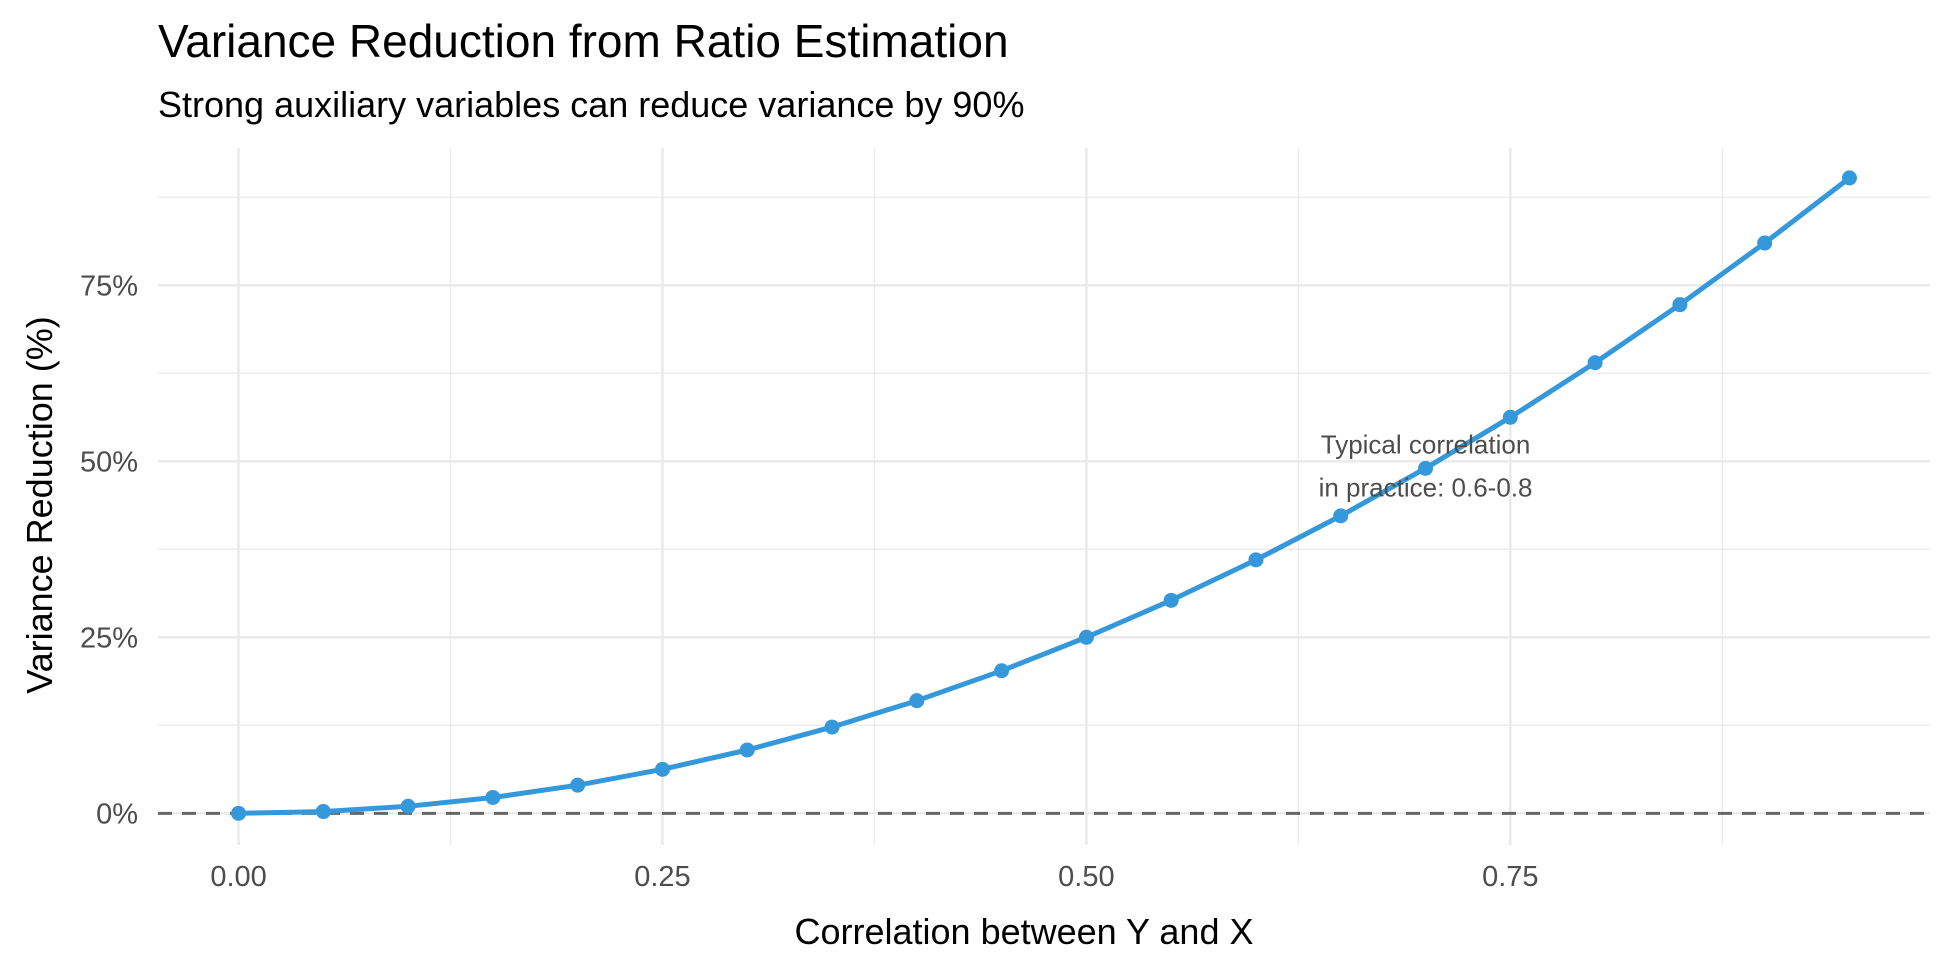 This screenshot has height=972, width=1944. Describe the element at coordinates (1024, 931) in the screenshot. I see `x-axis-title: Correlation between Y and X` at that location.